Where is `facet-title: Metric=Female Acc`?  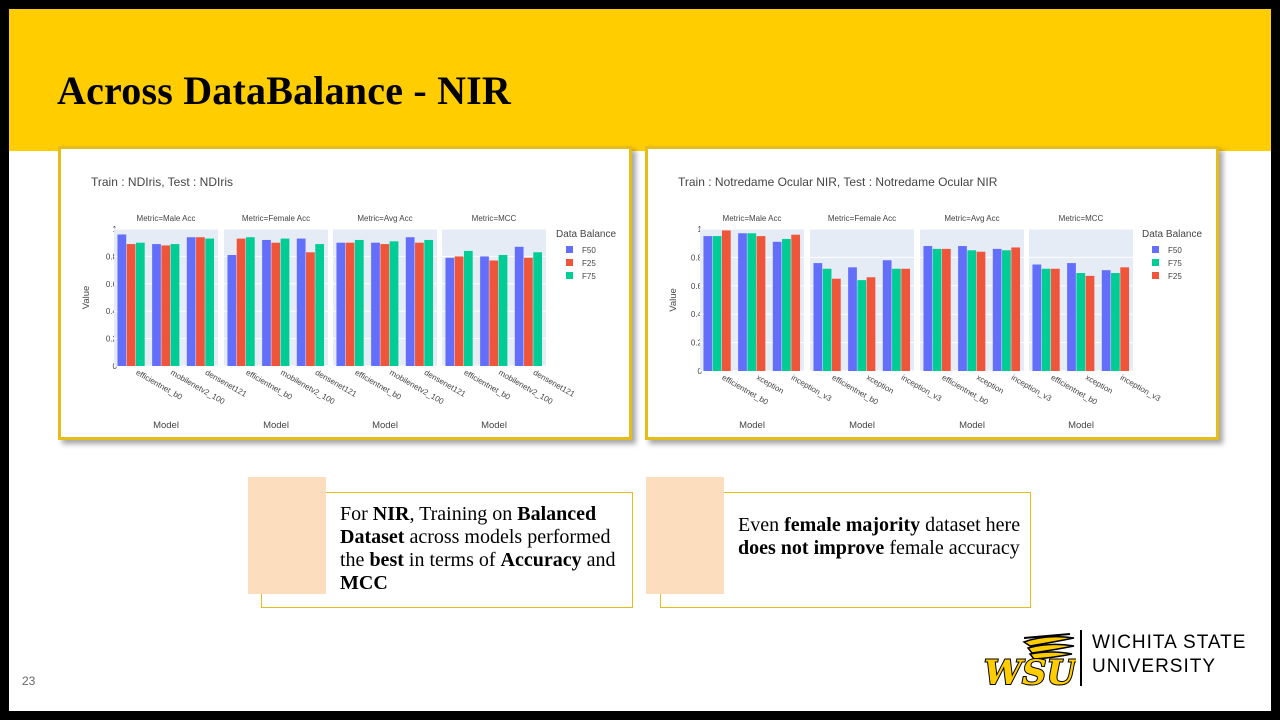 facet-title: Metric=Female Acc is located at coordinates (276, 218).